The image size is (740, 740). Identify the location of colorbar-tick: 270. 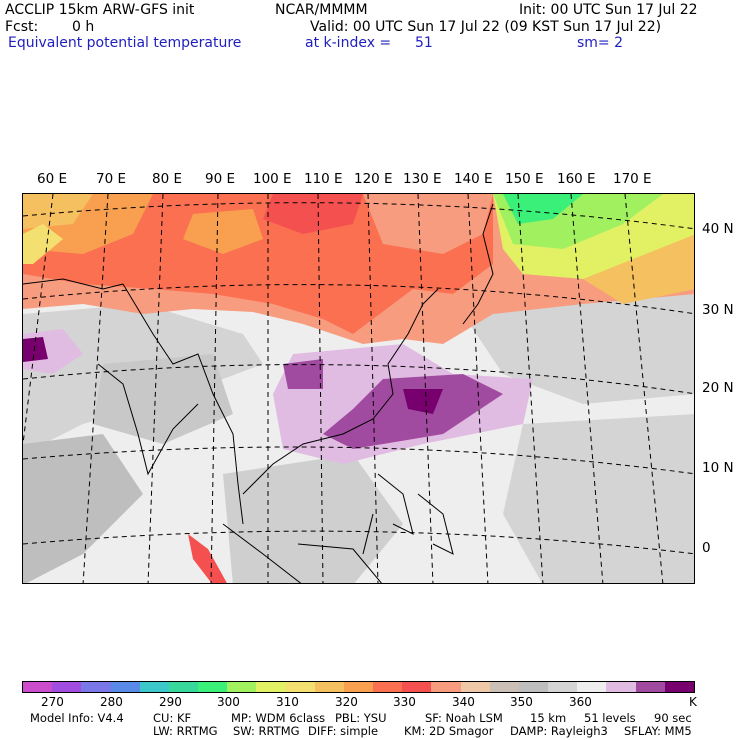
(52, 702).